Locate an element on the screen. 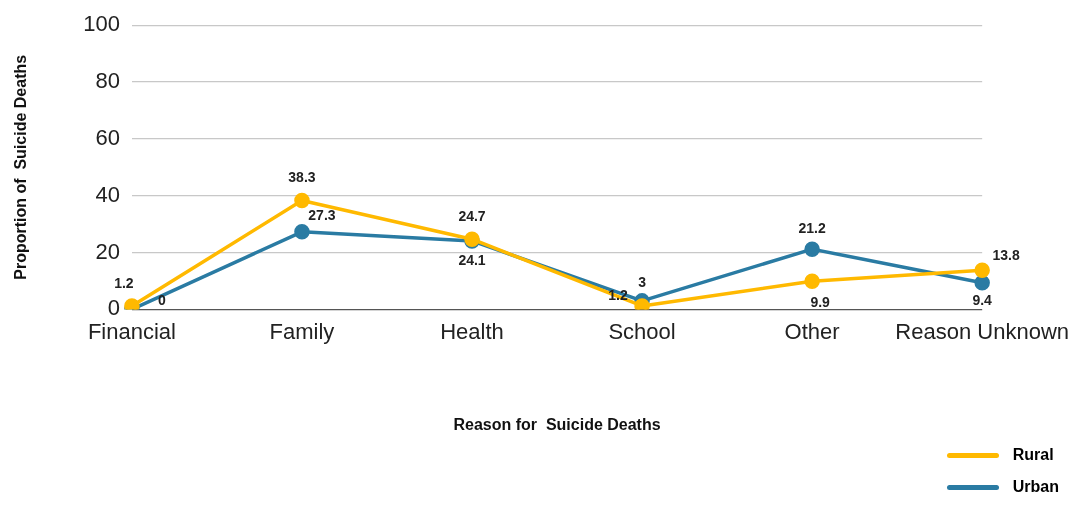 The image size is (1079, 509). y-tick-label: 60 is located at coordinates (107, 137).